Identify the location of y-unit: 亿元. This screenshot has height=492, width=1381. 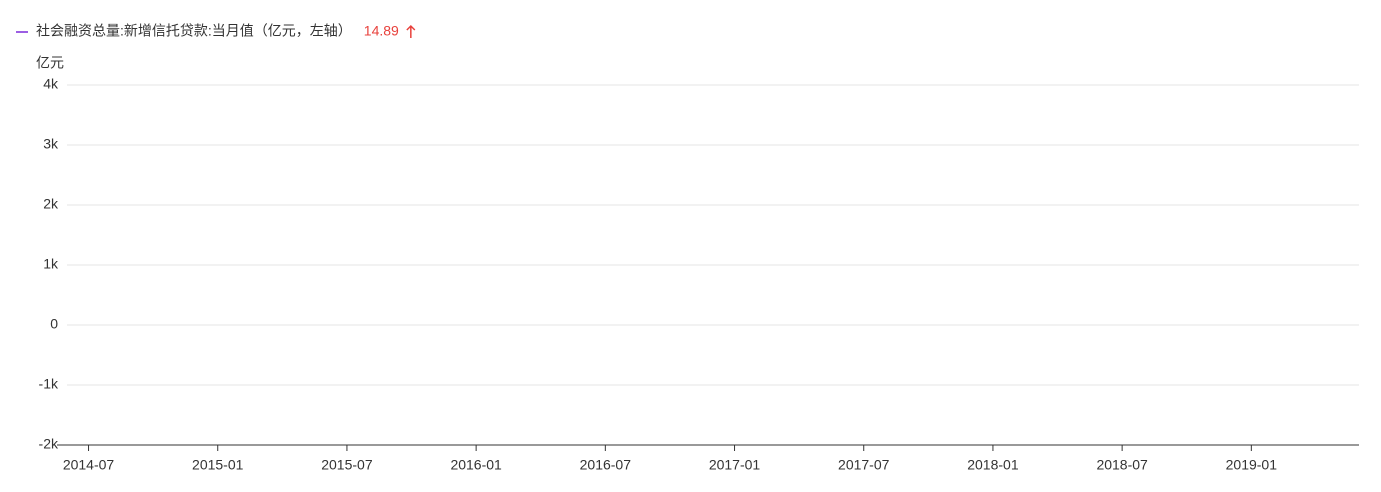
(50, 63).